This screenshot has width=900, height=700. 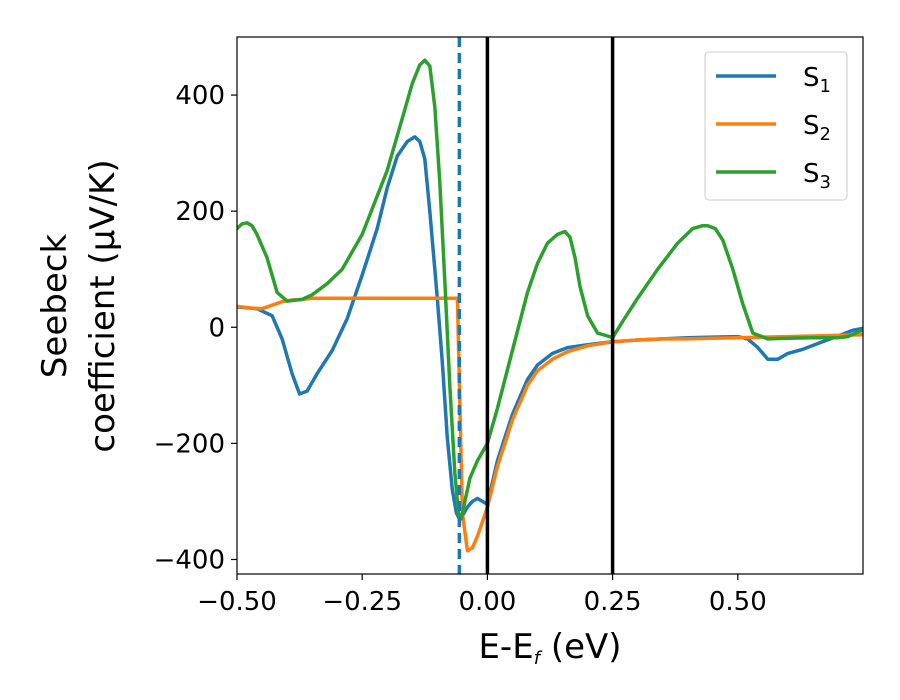 What do you see at coordinates (613, 602) in the screenshot?
I see `x-tick-label: 0.25` at bounding box center [613, 602].